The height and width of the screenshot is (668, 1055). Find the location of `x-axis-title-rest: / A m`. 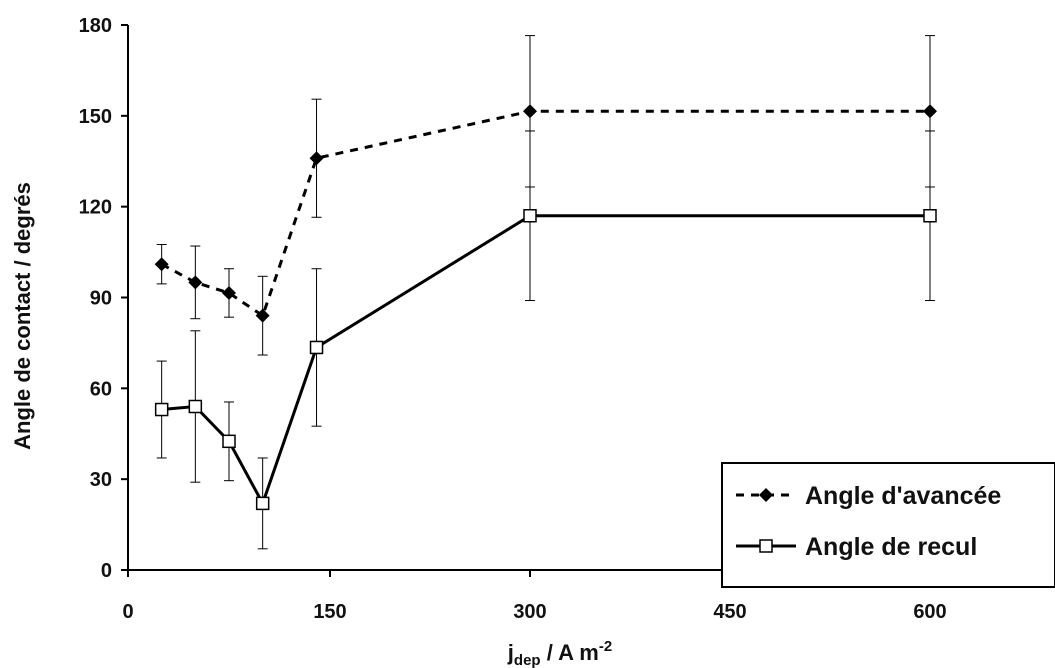

x-axis-title-rest: / A m is located at coordinates (570, 652).